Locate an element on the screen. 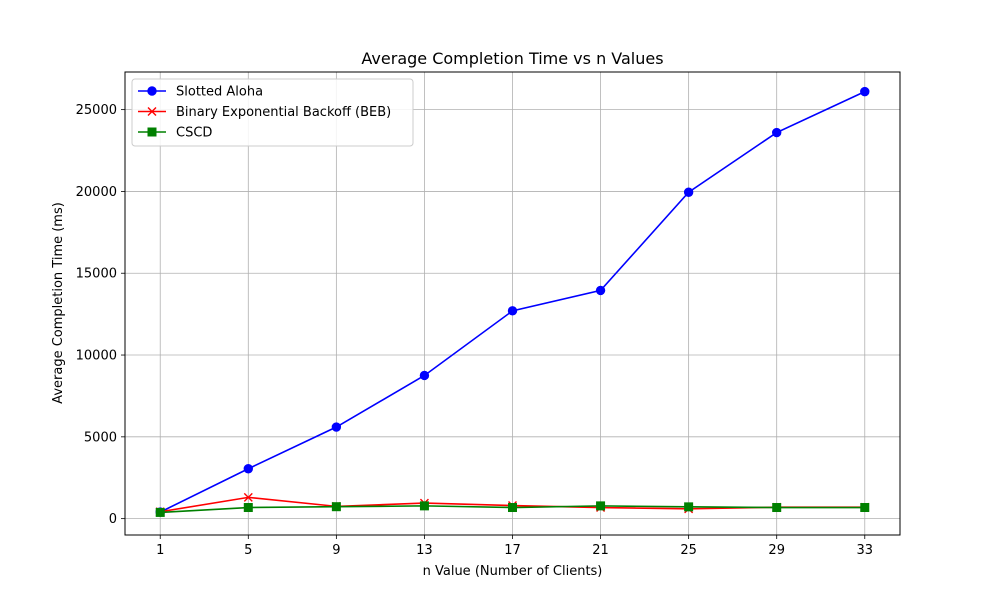  legend-label: Slotted Aloha is located at coordinates (219, 92).